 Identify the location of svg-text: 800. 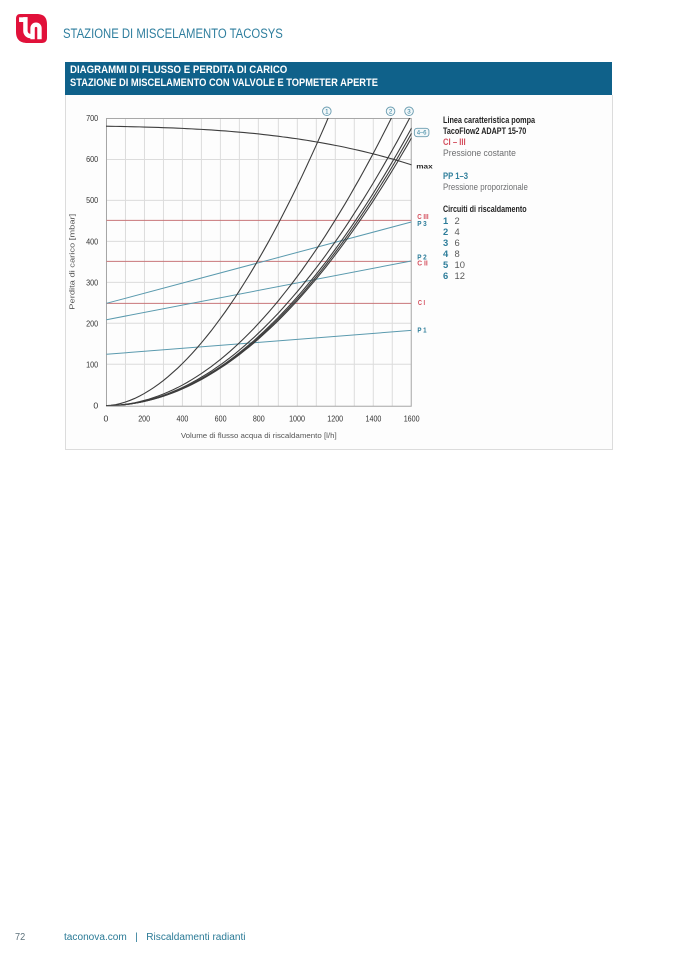
(259, 418).